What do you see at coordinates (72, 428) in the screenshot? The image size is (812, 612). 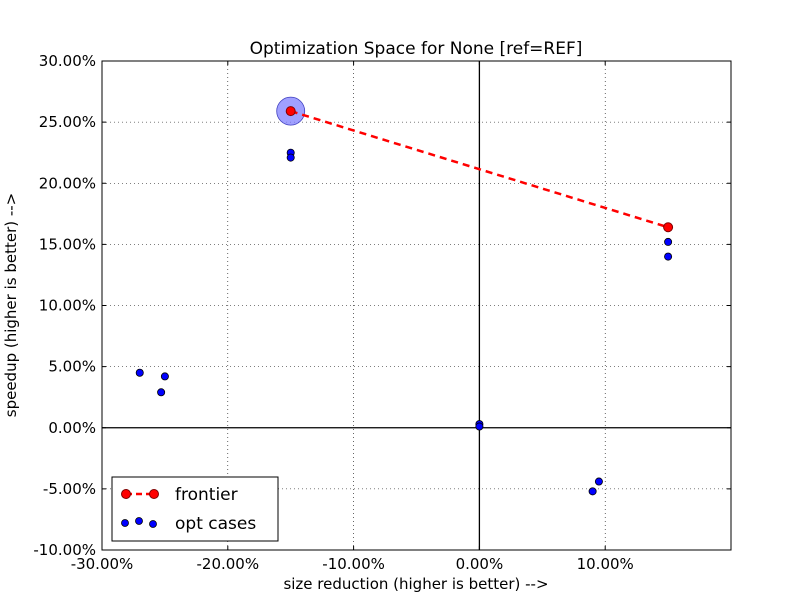 I see `y-tick-label: 0.00%` at bounding box center [72, 428].